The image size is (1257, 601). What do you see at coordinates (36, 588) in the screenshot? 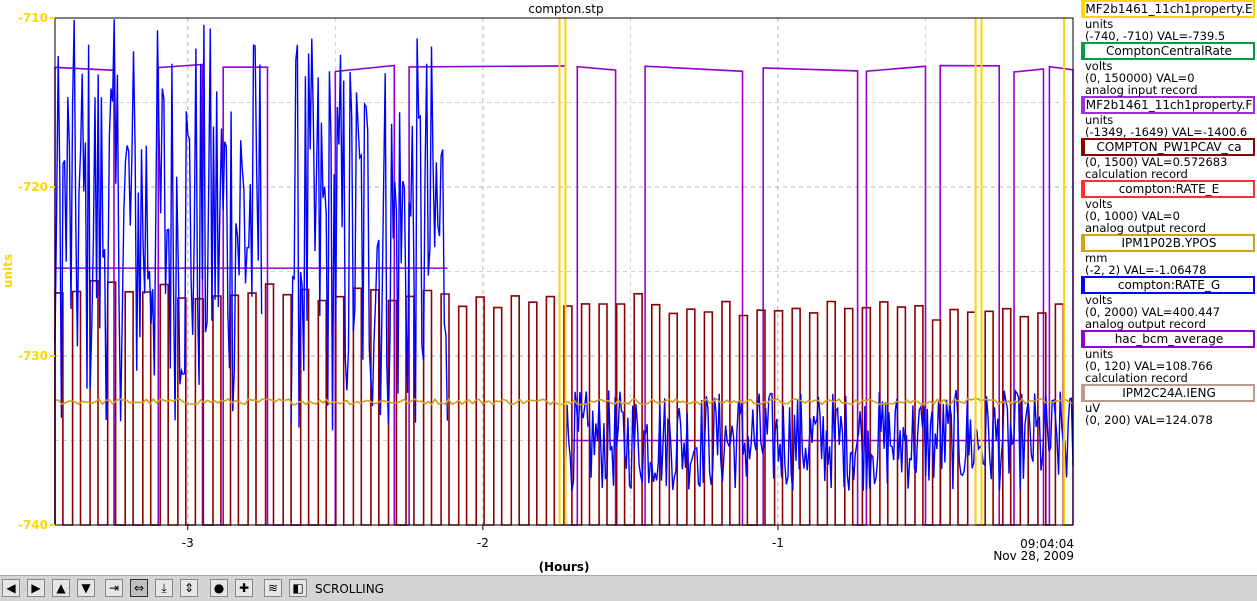
I see `scroll-right-button: ▶` at bounding box center [36, 588].